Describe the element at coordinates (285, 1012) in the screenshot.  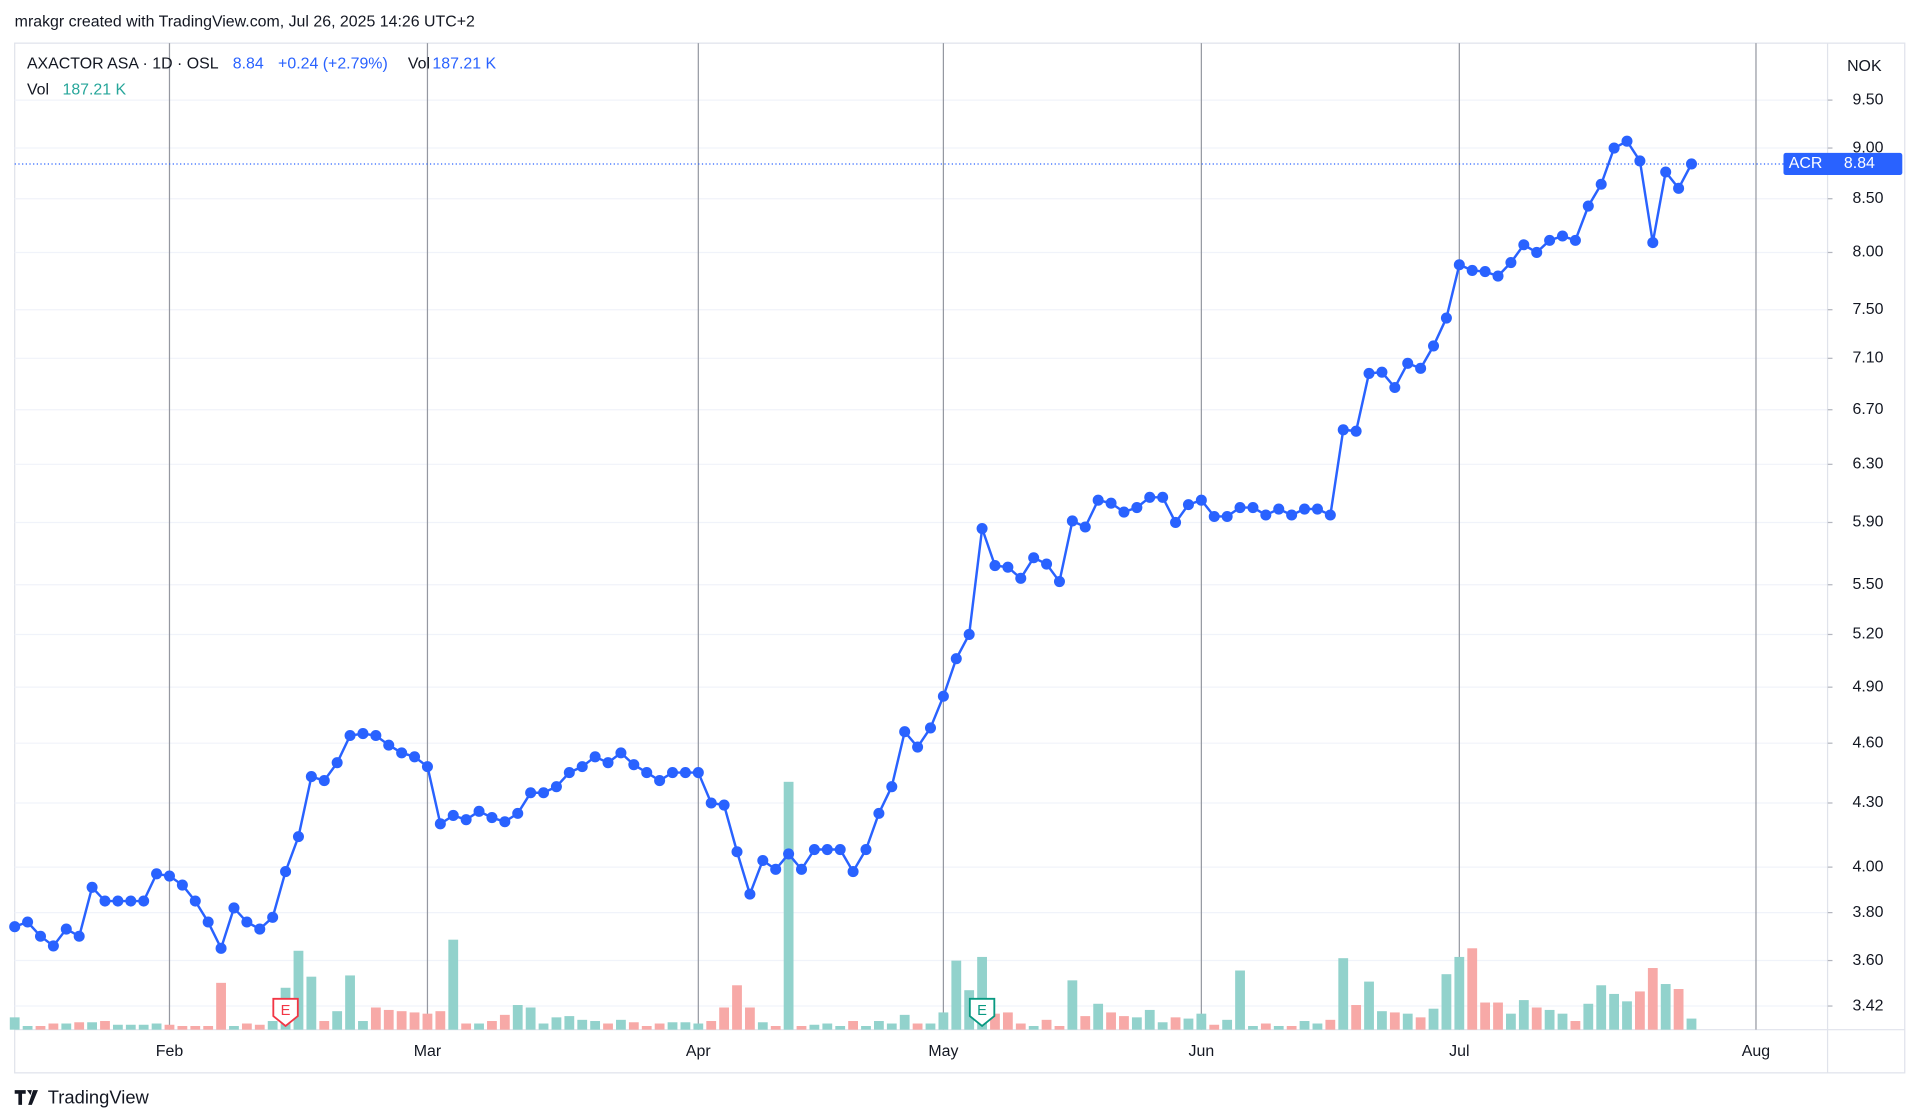
I see `event-badge` at that location.